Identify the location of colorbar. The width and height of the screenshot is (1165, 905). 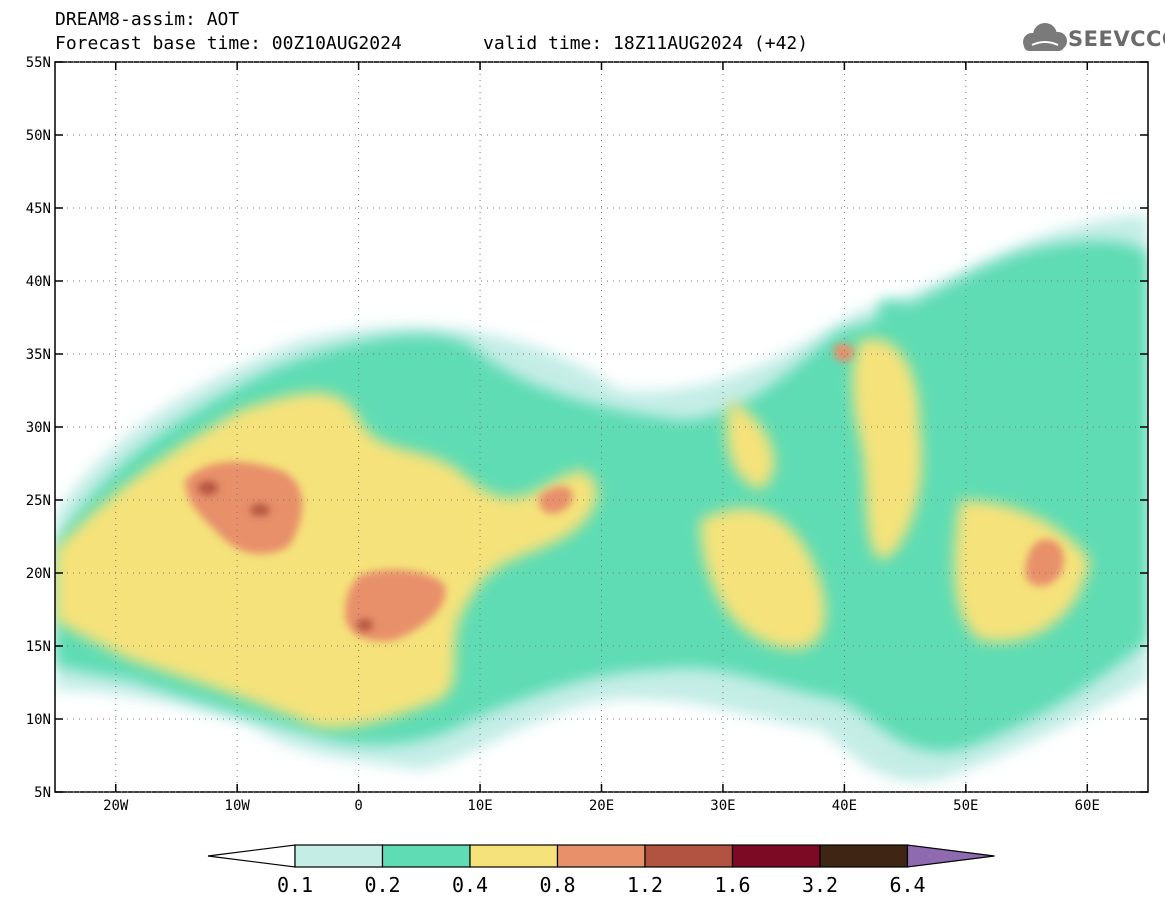
(601, 856).